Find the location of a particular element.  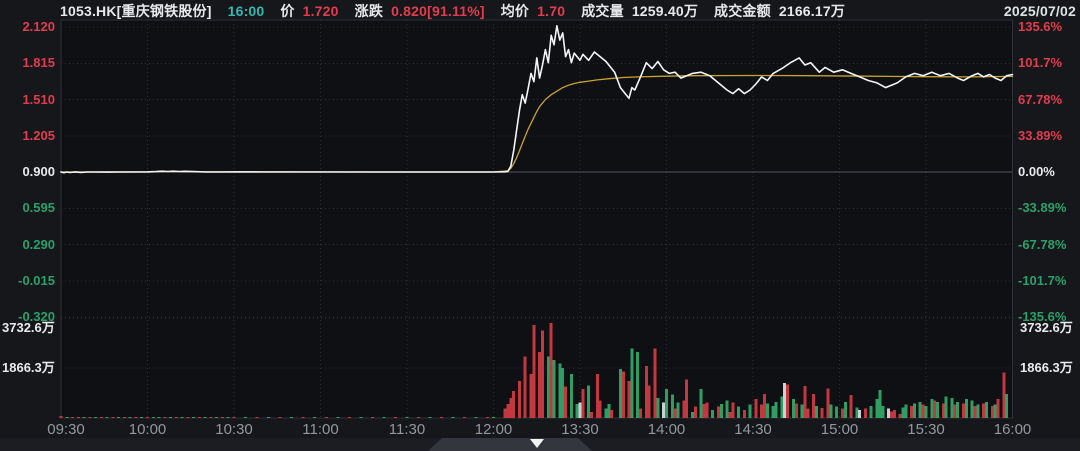

time-axis-tick: 13:30 is located at coordinates (580, 429).